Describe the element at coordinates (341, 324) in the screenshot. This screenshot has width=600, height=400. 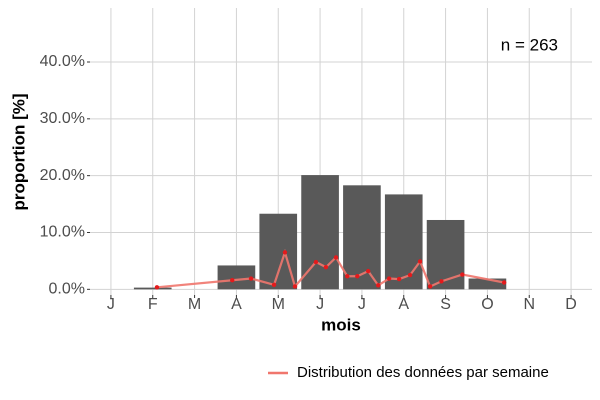
I see `x-axis-title: mois` at that location.